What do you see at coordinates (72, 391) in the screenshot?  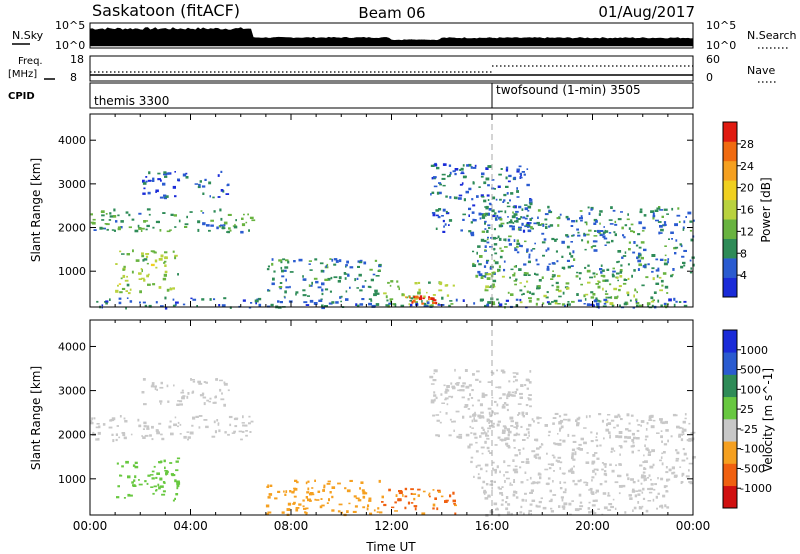 I see `y-tick-label: 3000` at bounding box center [72, 391].